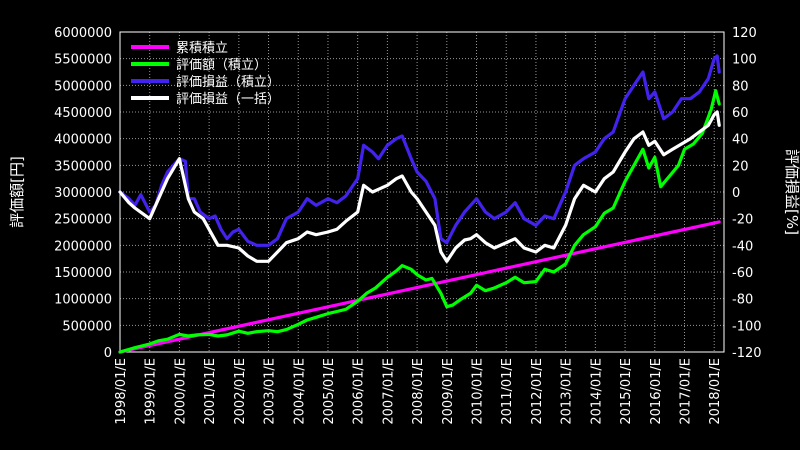 The width and height of the screenshot is (800, 450). Describe the element at coordinates (478, 391) in the screenshot. I see `x-tick-label: 2010/01/E` at that location.